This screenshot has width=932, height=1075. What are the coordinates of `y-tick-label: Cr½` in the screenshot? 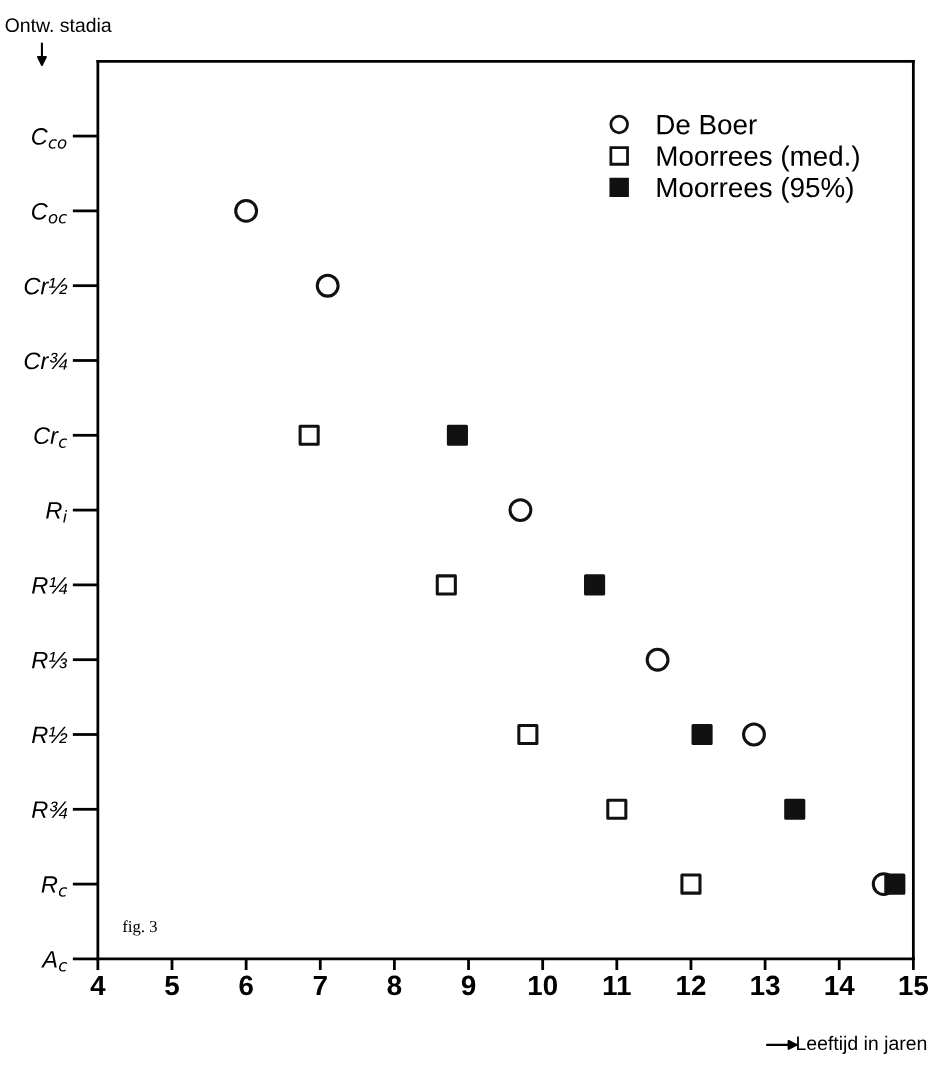 It's located at (46, 286).